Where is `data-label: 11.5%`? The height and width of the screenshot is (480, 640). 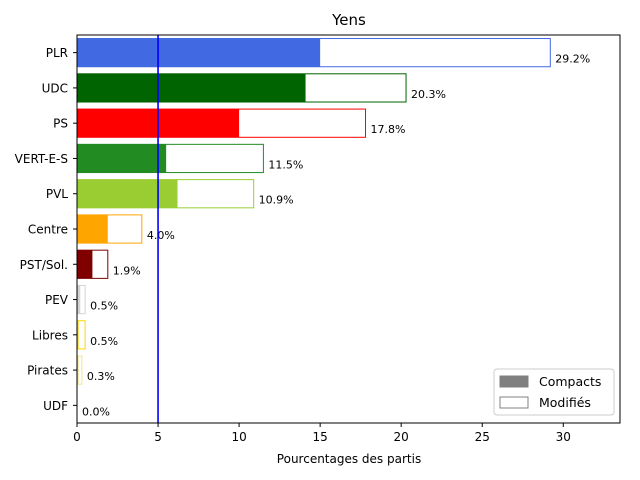
data-label: 11.5% is located at coordinates (285, 164).